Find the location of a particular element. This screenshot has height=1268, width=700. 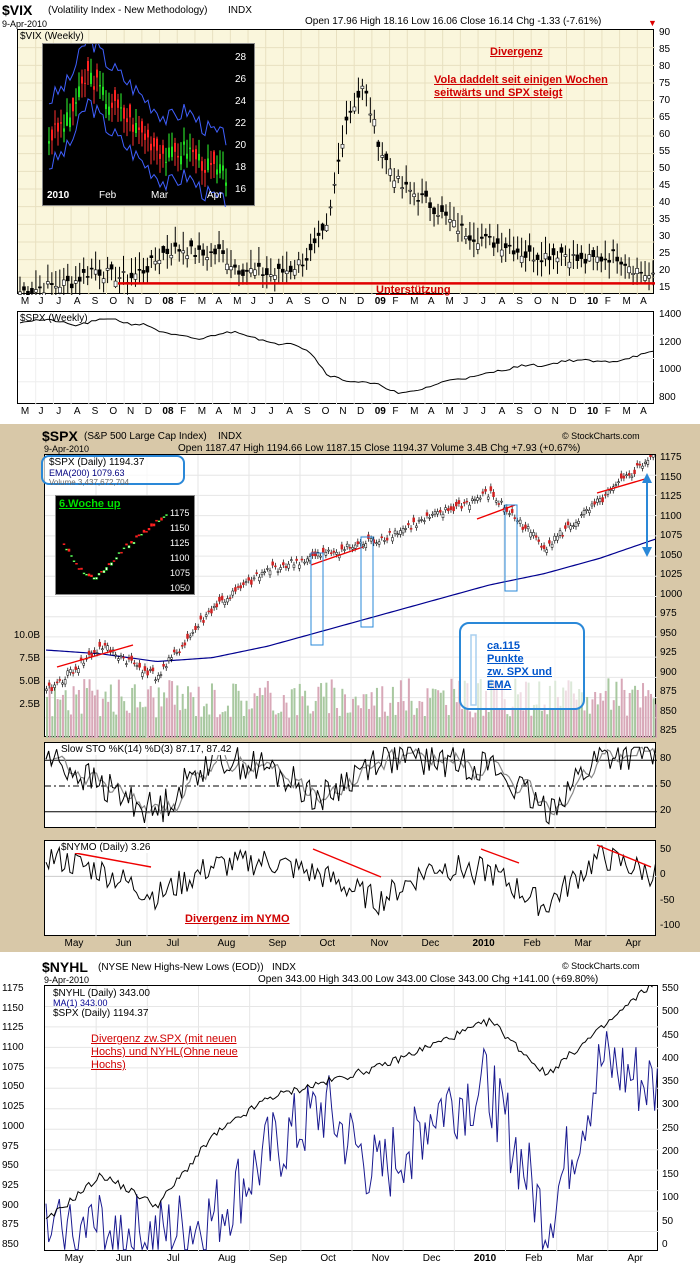

vix-y-tick: 35 is located at coordinates (665, 219).